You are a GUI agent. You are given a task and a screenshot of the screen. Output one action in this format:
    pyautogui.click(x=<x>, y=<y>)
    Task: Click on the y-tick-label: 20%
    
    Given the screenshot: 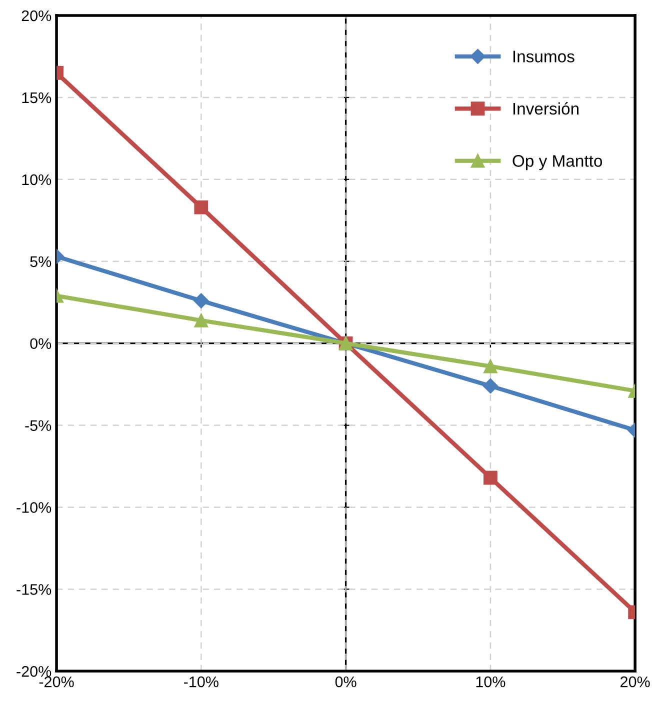 What is the action you would take?
    pyautogui.click(x=37, y=16)
    